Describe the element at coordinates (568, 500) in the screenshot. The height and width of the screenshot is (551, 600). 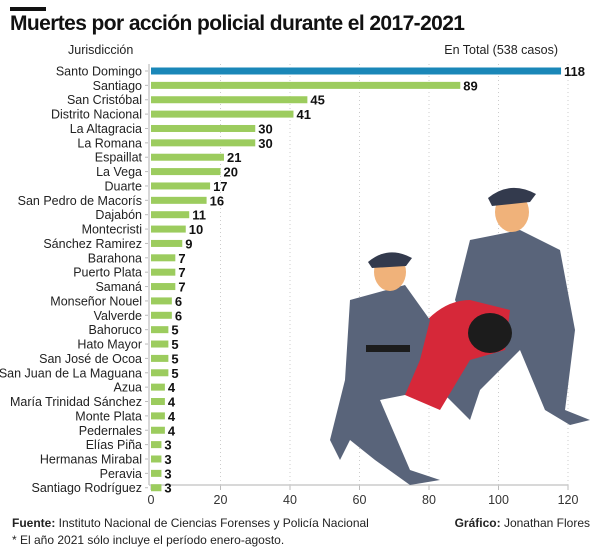
I see `x-tick-label: 120` at that location.